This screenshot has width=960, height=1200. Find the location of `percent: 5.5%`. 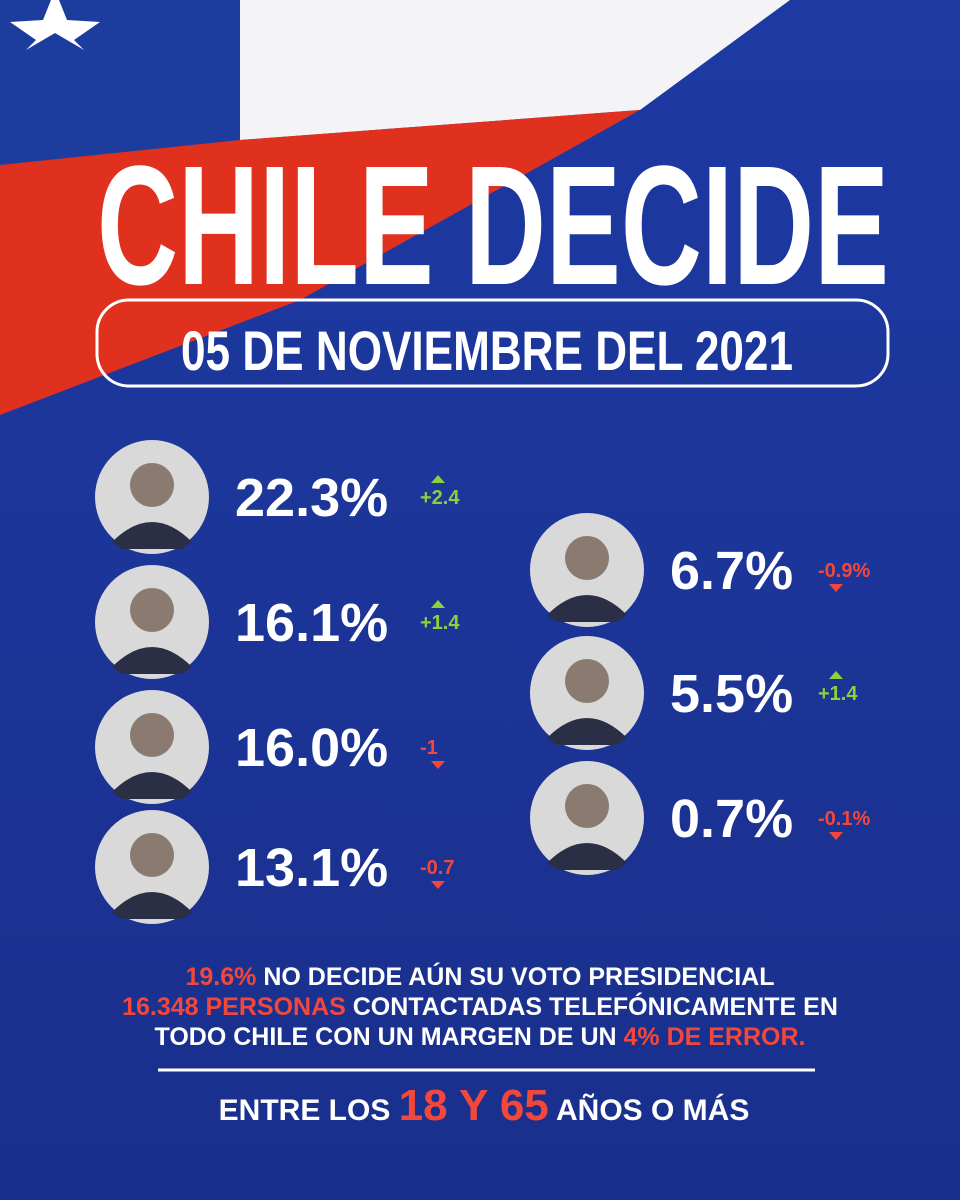

percent: 5.5% is located at coordinates (731, 694).